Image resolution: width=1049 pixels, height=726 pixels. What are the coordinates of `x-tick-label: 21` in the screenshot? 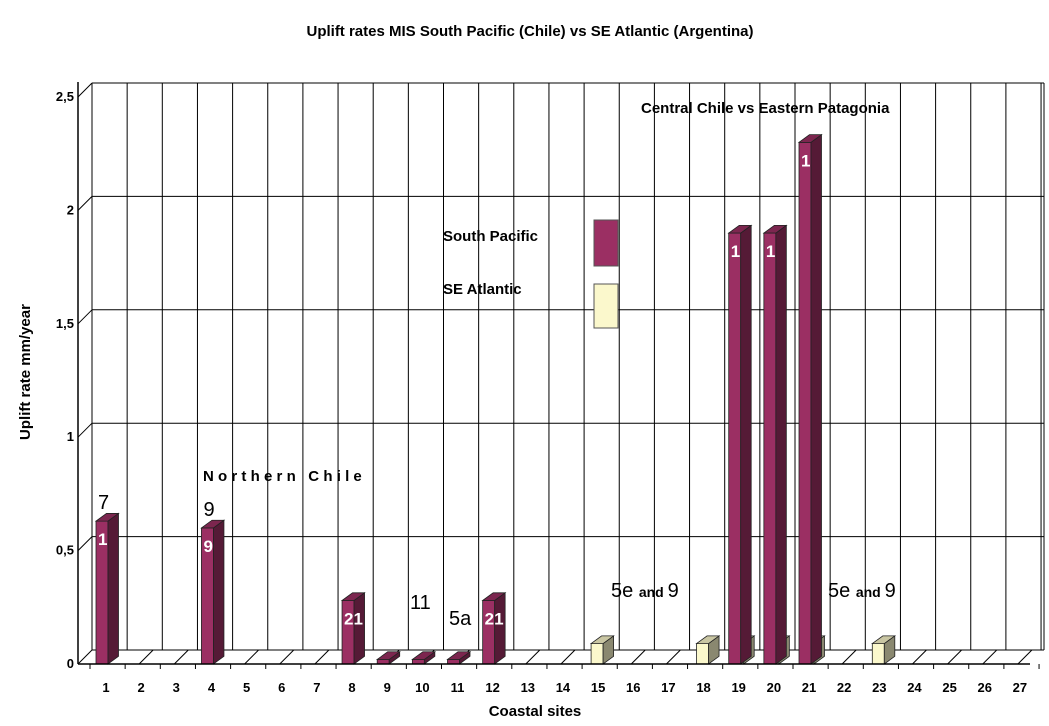 It's located at (809, 687).